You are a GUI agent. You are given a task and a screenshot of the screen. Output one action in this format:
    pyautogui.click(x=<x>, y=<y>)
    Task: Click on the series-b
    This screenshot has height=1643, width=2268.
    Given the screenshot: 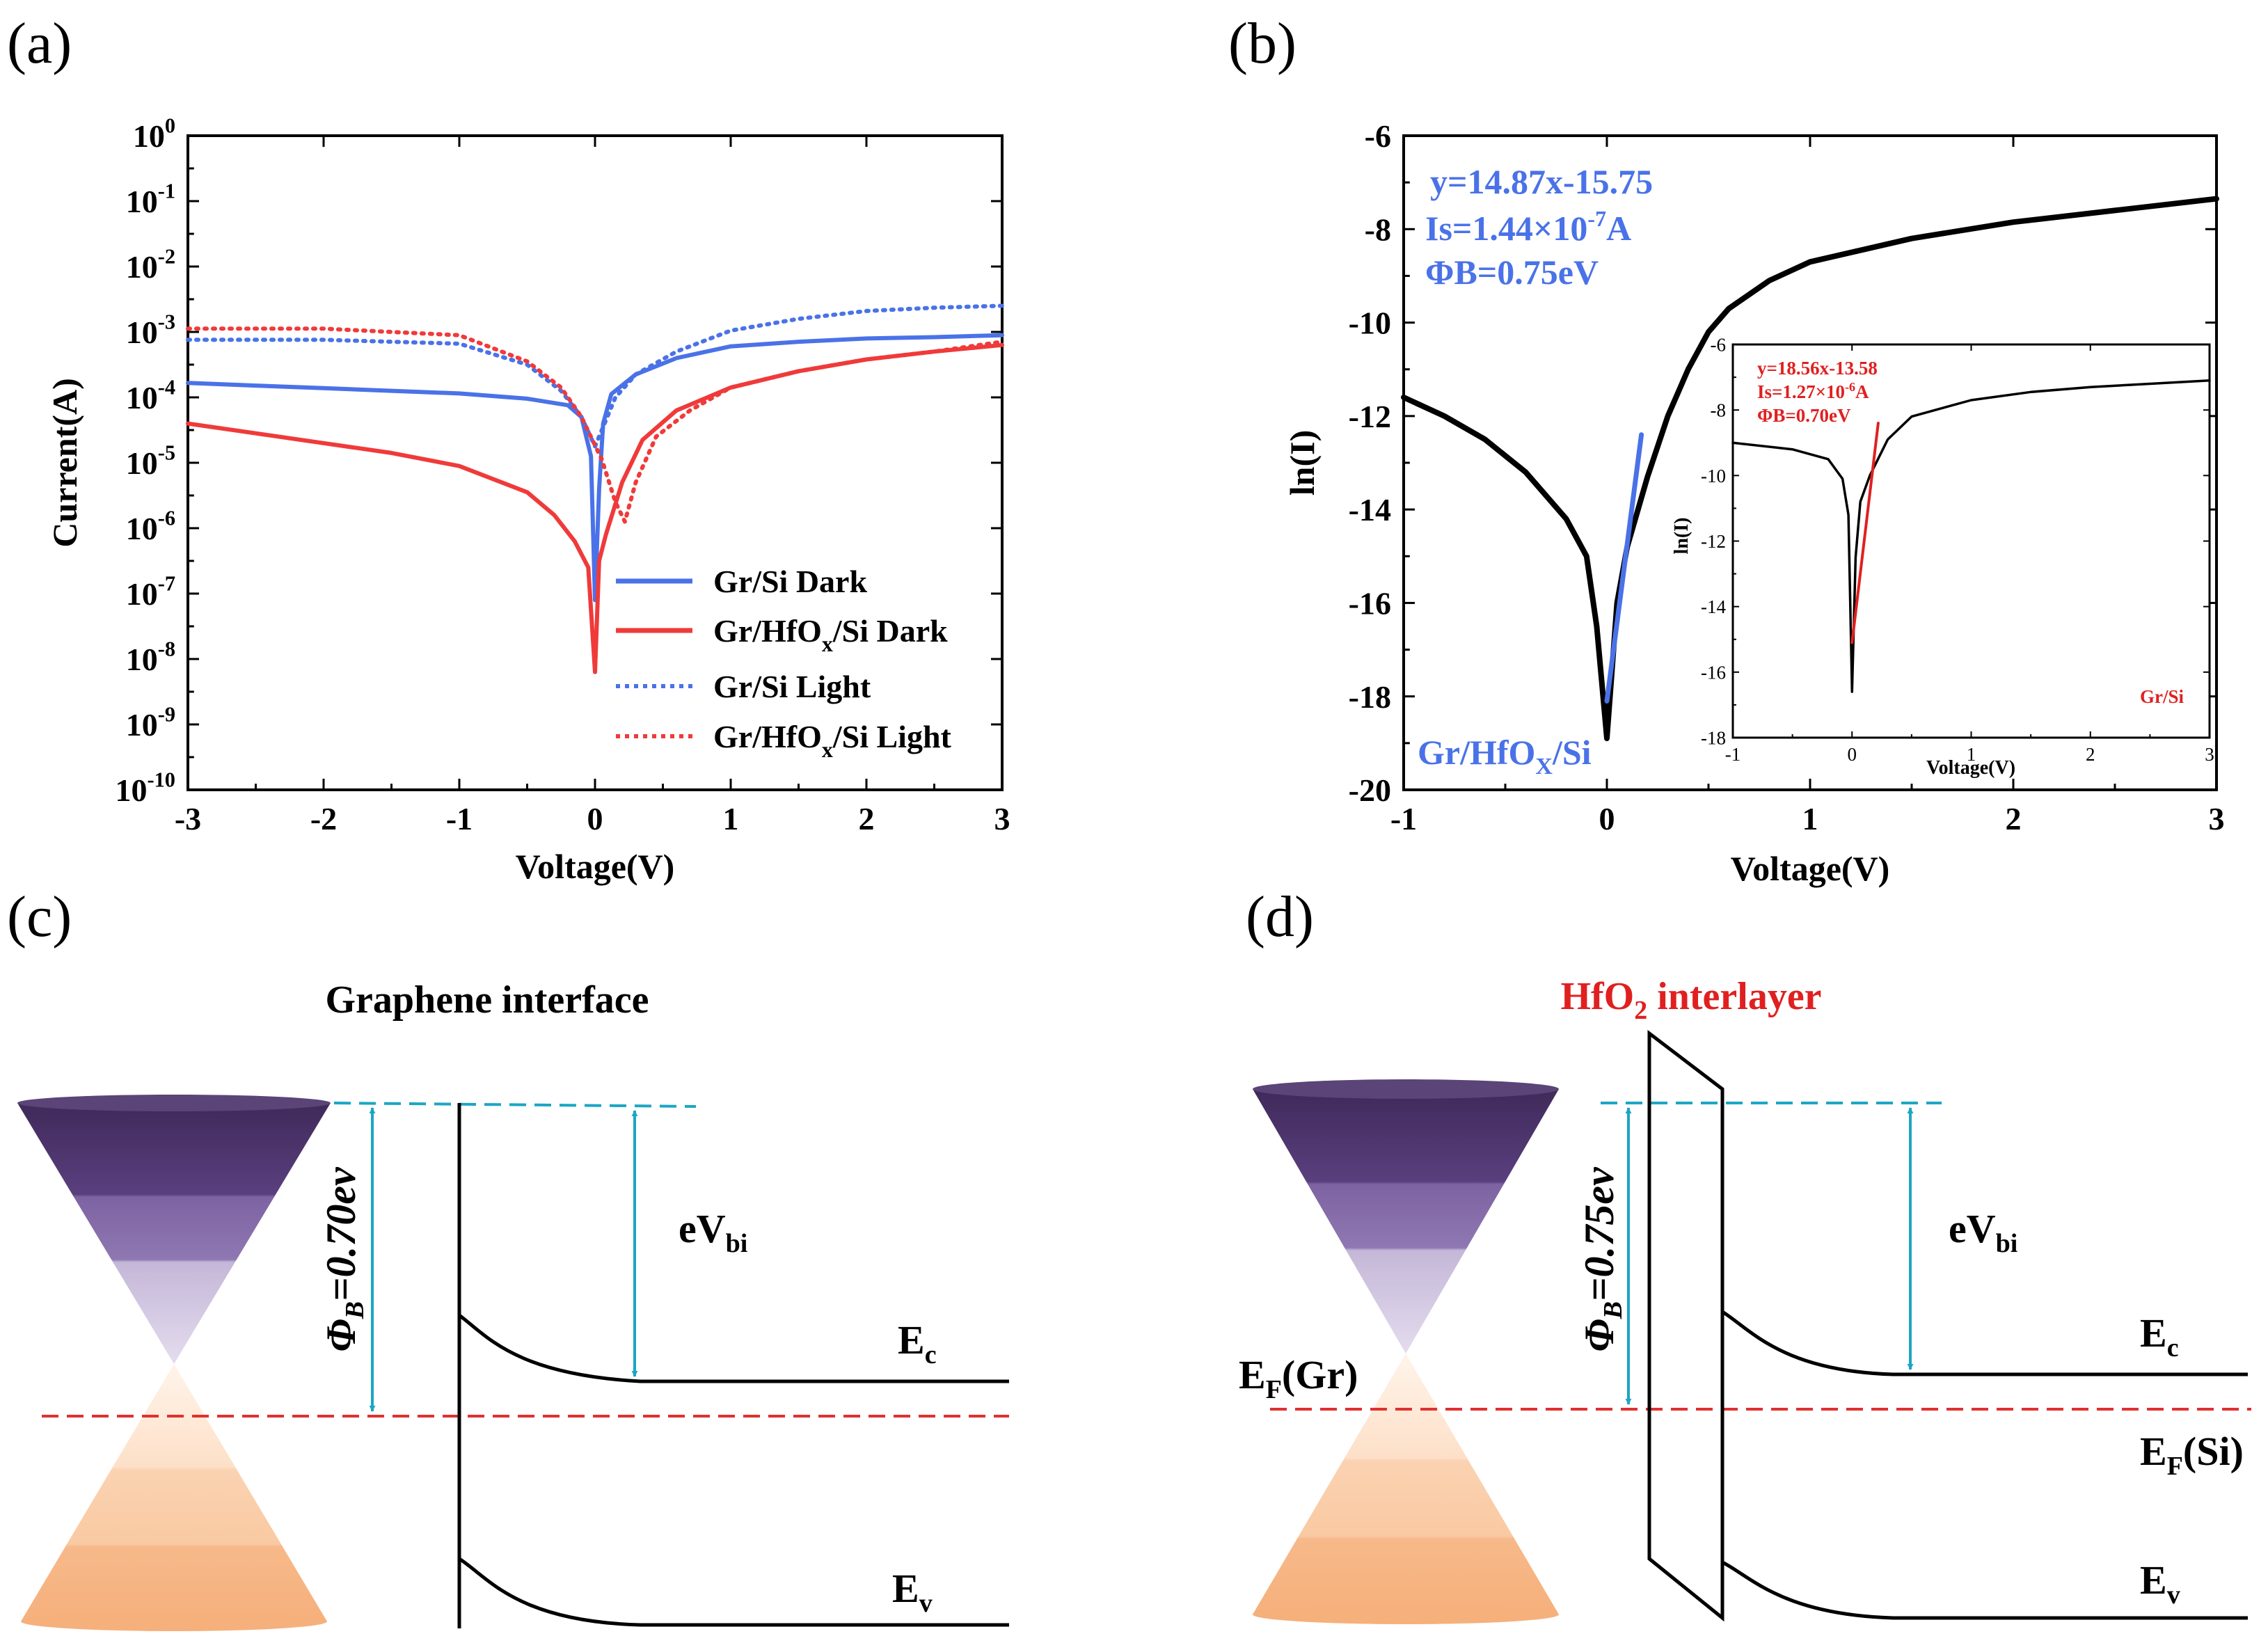 What is the action you would take?
    pyautogui.click(x=1810, y=469)
    